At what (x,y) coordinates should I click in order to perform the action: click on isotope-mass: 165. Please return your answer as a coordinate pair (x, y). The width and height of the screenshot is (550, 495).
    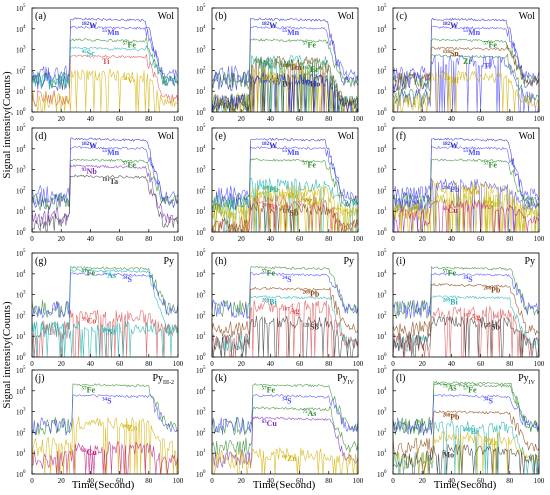
    Looking at the image, I should click on (307, 83).